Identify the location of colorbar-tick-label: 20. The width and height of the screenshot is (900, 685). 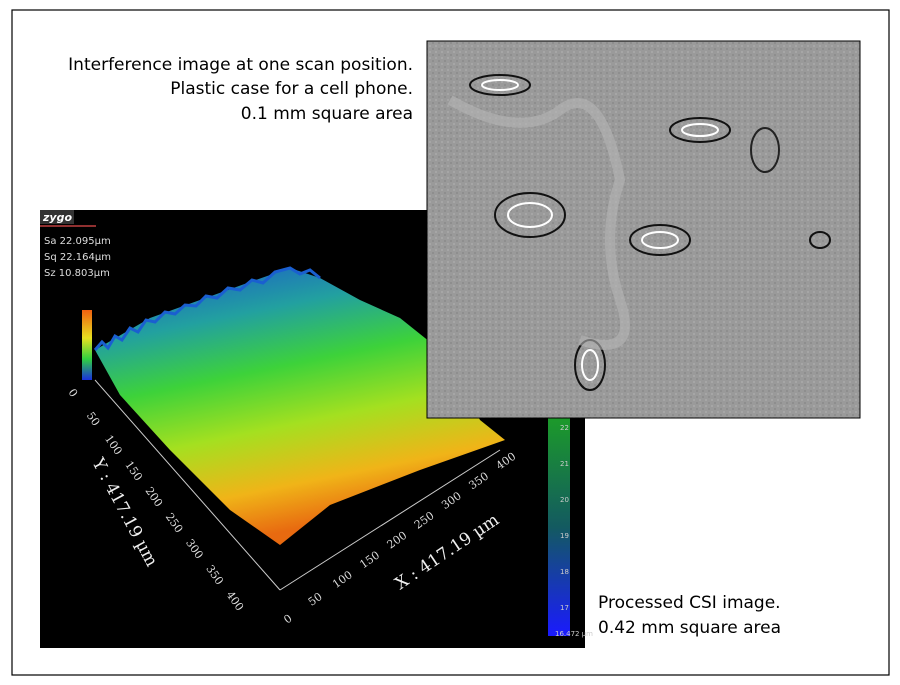
(564, 500).